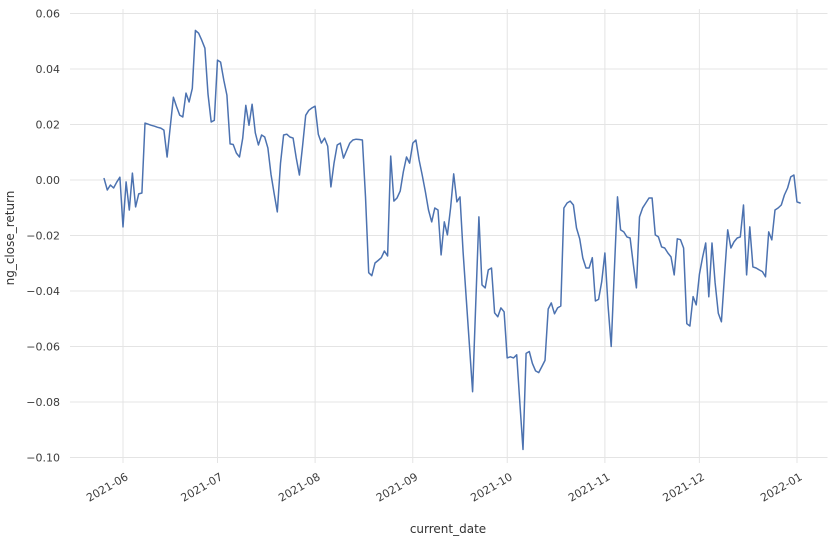  I want to click on y-tick-label: −0.10, so click(43, 458).